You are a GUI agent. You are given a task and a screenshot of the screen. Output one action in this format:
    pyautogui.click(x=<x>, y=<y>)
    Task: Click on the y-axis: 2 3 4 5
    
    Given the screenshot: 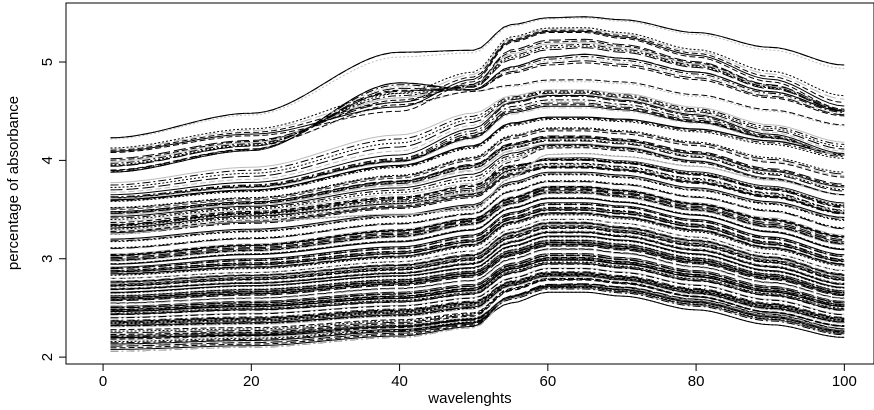 What is the action you would take?
    pyautogui.click(x=52, y=209)
    